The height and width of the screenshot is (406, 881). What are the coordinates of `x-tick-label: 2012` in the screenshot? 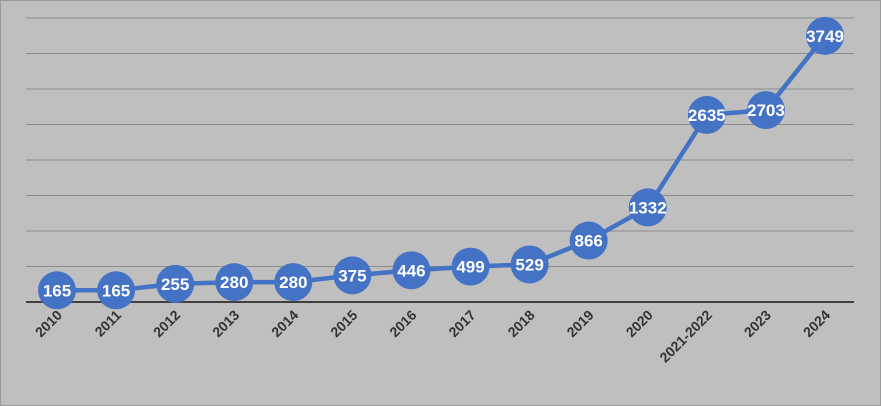 It's located at (166, 323).